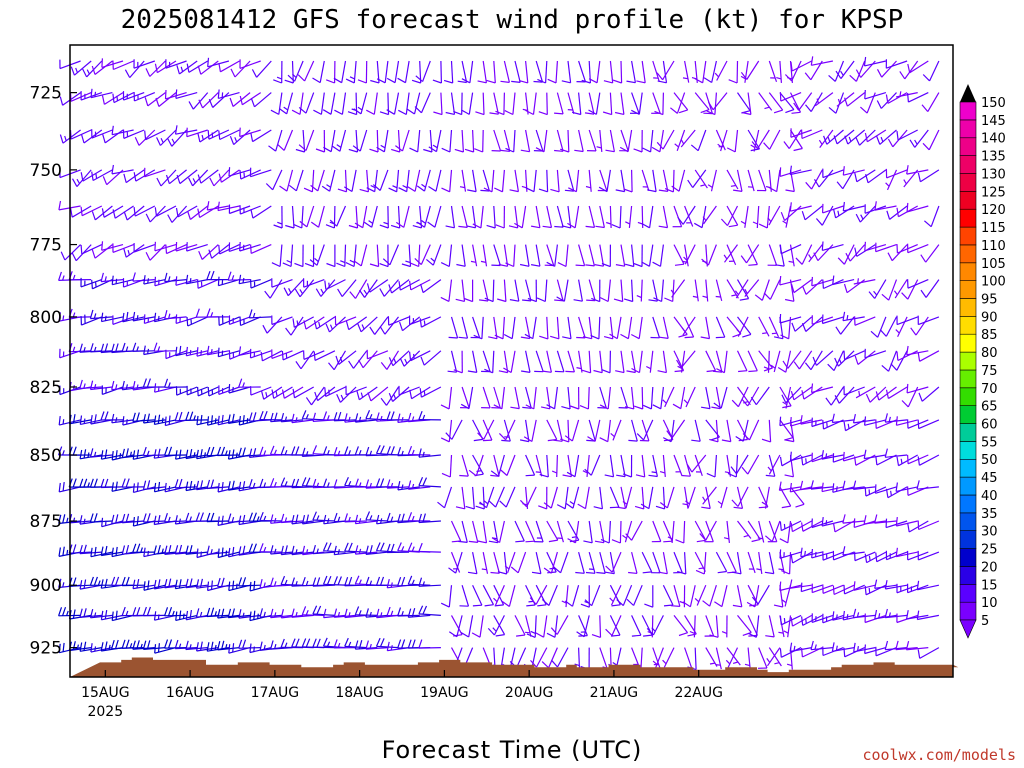  I want to click on colorbar-label: 40, so click(989, 496).